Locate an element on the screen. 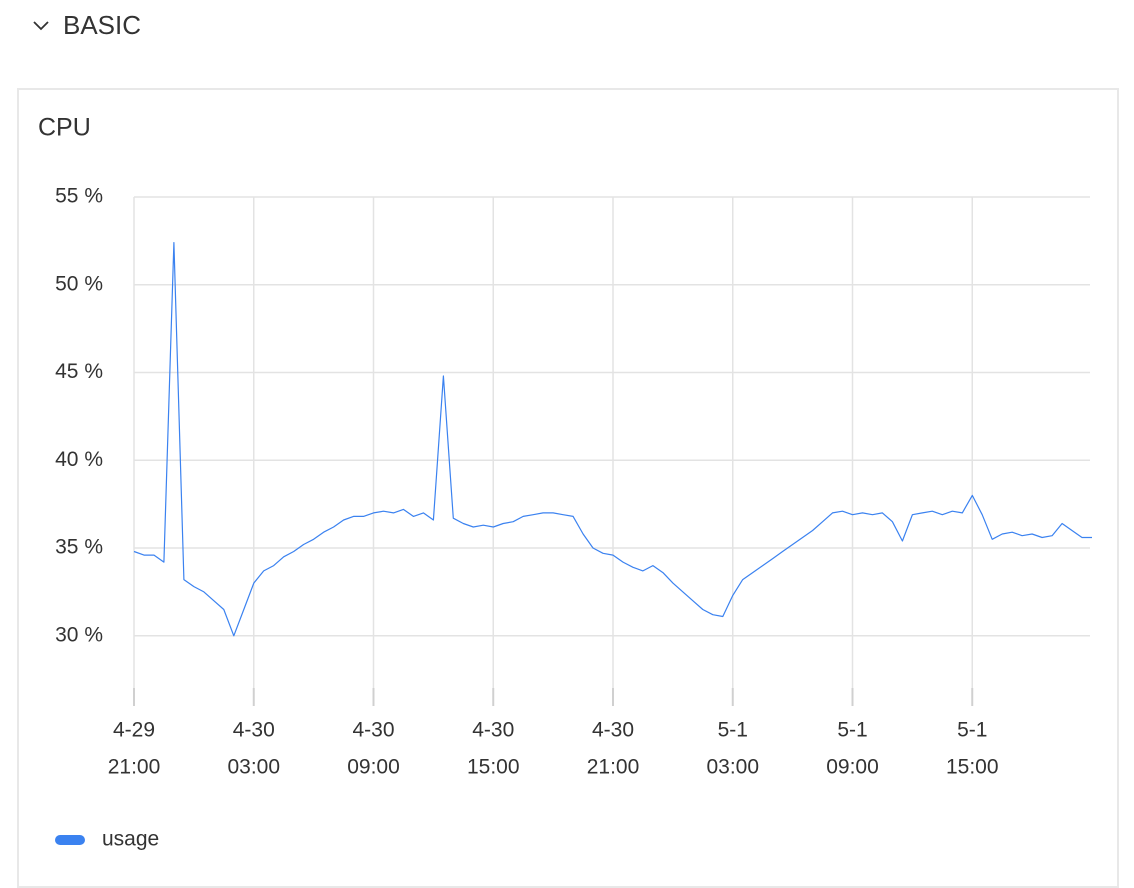 The width and height of the screenshot is (1134, 888). y-tick-label: 45 % is located at coordinates (79, 371).